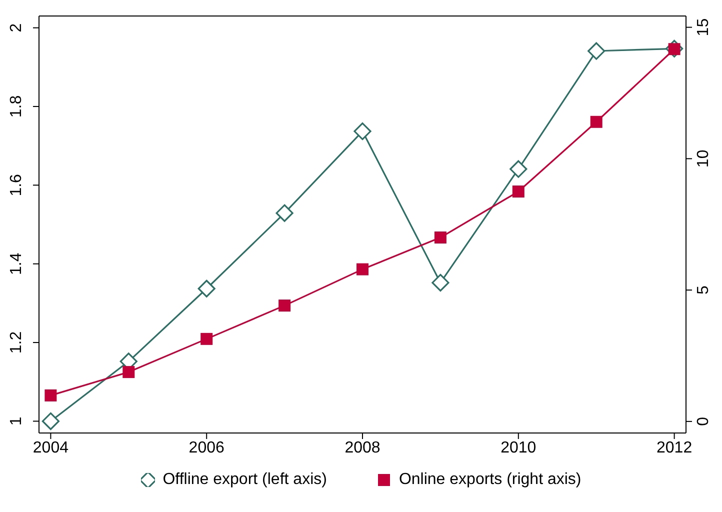  Describe the element at coordinates (703, 159) in the screenshot. I see `y2-tick-label: 10` at that location.